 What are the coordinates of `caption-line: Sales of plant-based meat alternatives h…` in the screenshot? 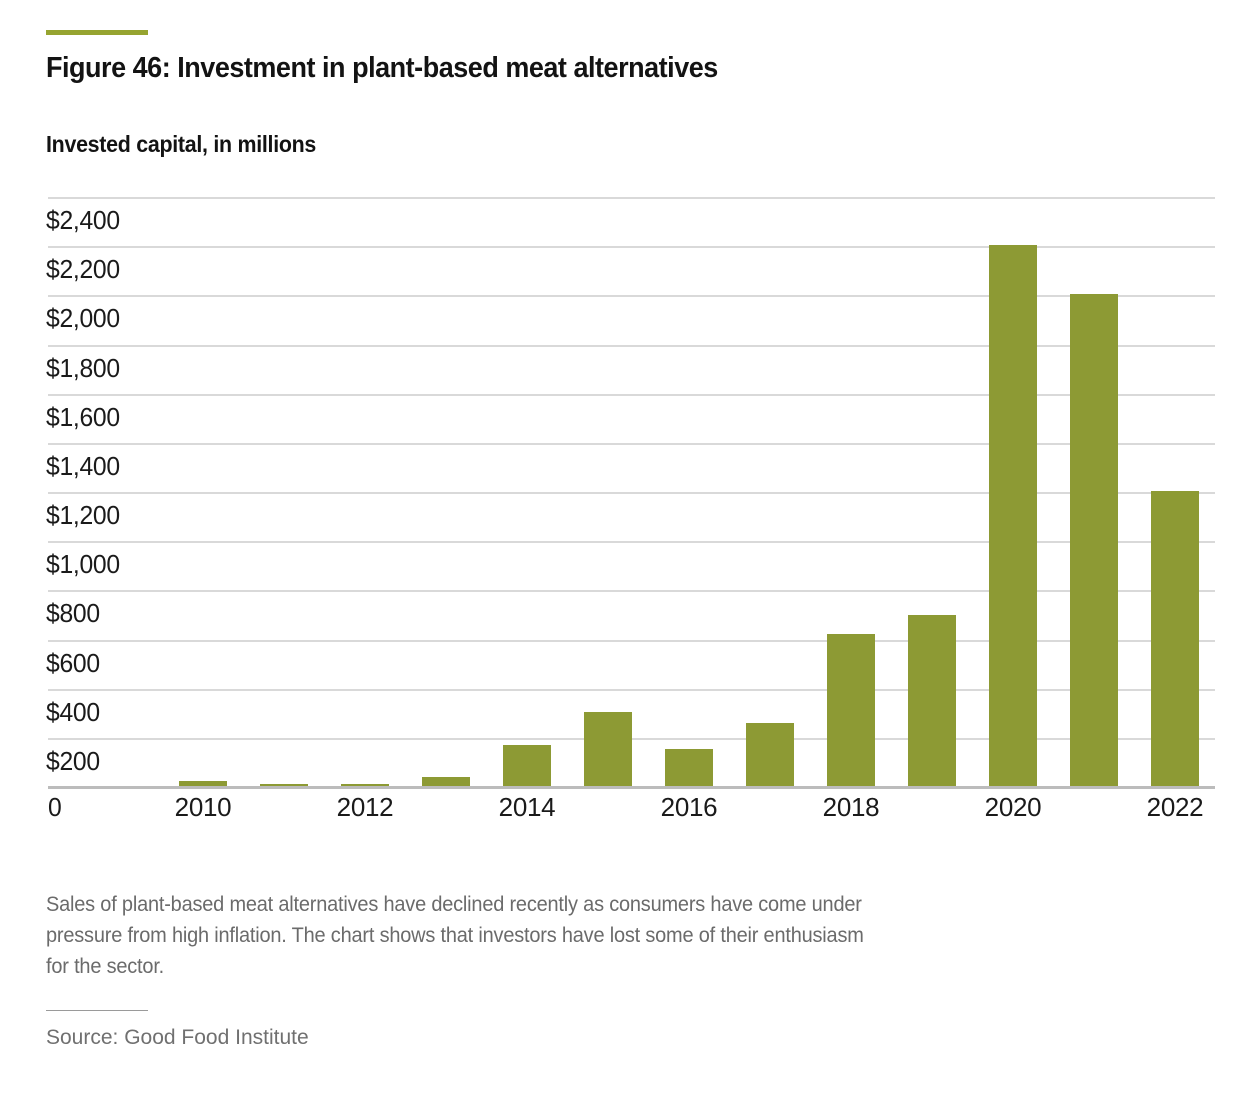 It's located at (454, 904).